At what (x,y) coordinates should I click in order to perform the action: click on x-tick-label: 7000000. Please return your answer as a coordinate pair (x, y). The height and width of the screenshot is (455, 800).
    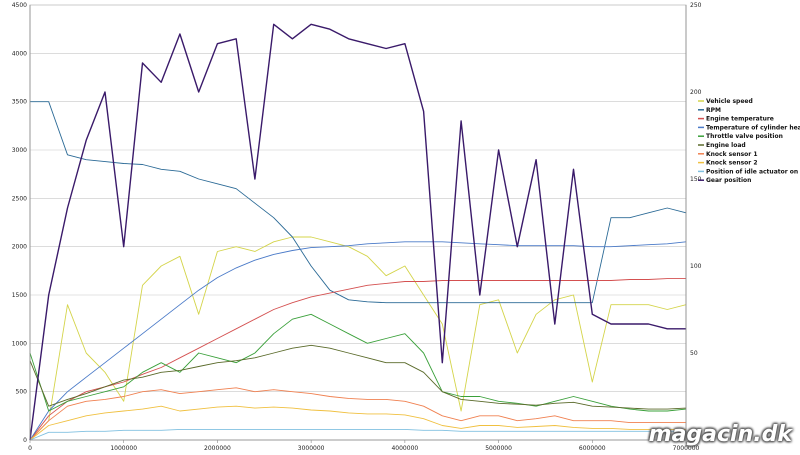
    Looking at the image, I should click on (686, 448).